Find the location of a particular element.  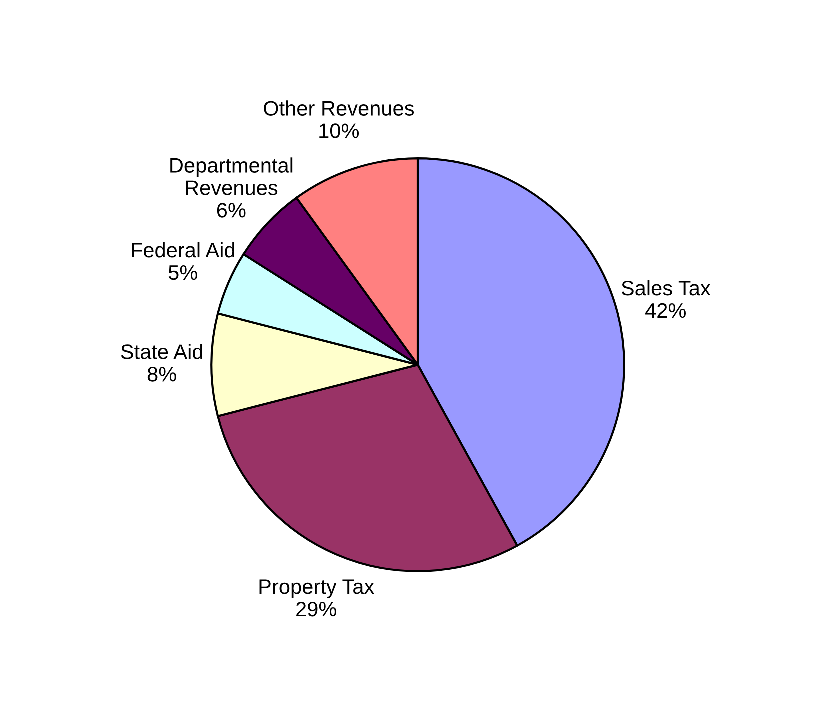

data-label: 8% is located at coordinates (162, 374).